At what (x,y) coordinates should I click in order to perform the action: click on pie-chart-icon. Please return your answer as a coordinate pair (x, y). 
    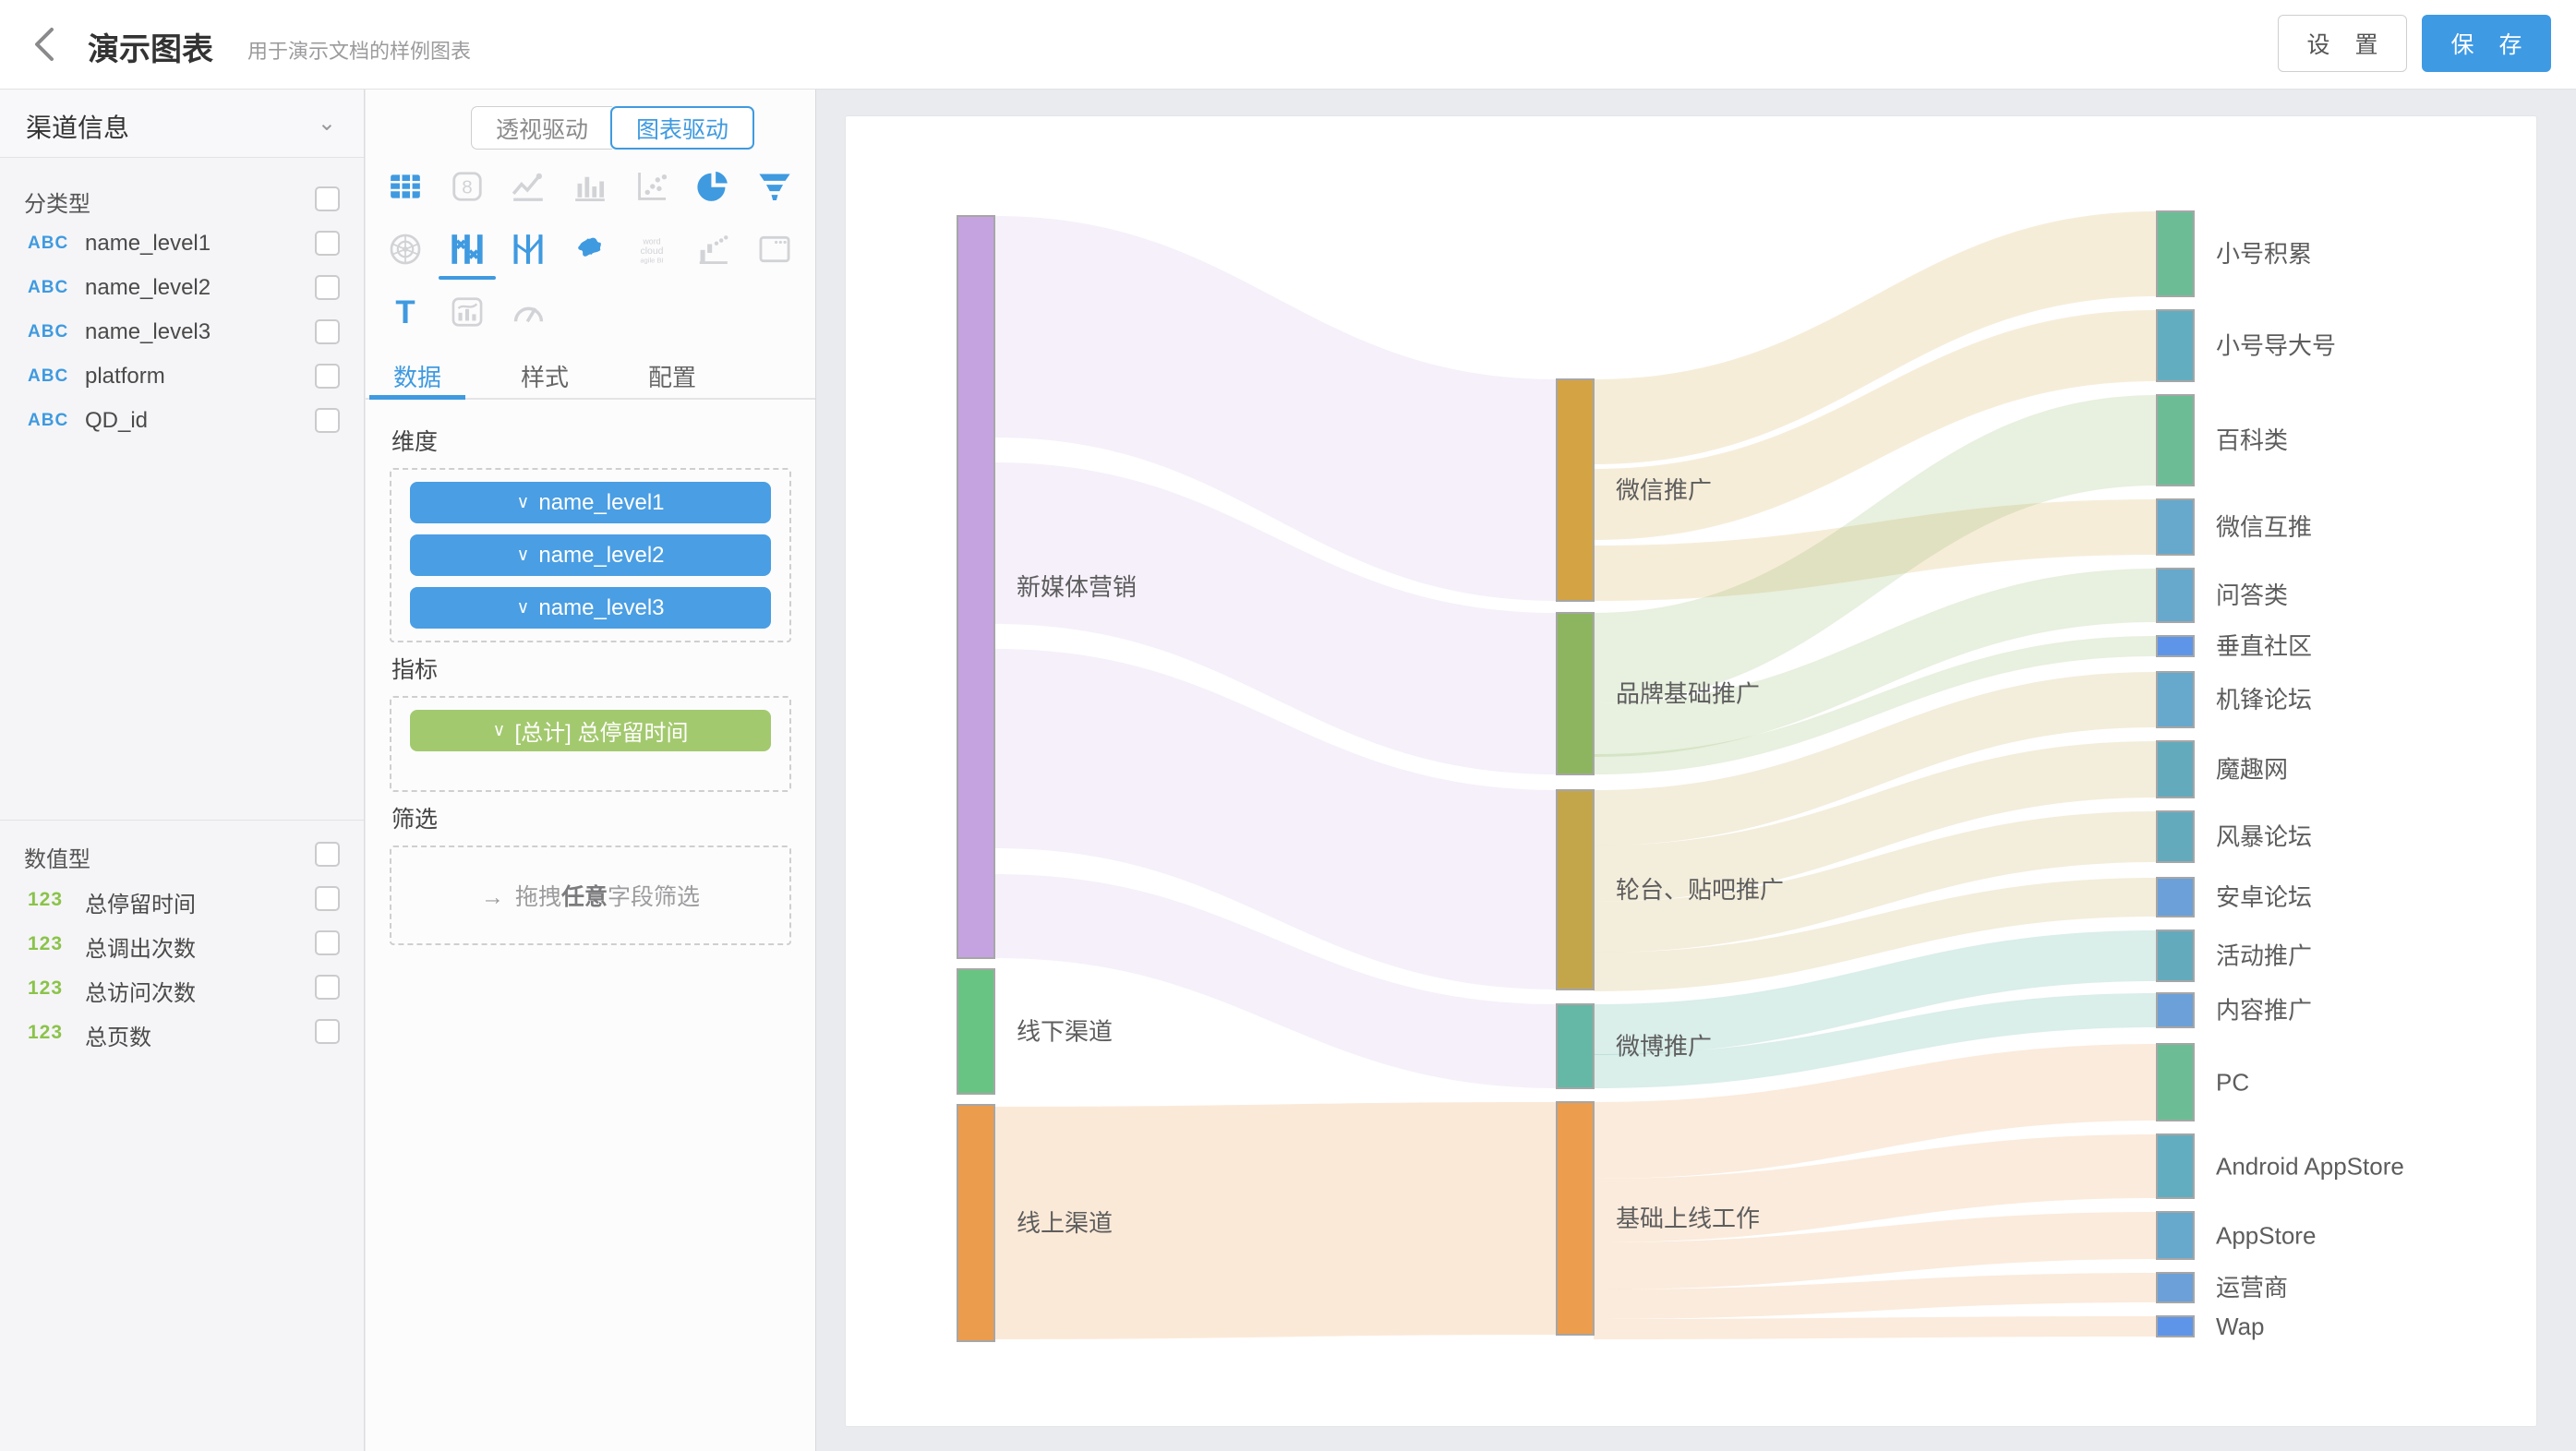
    Looking at the image, I should click on (713, 187).